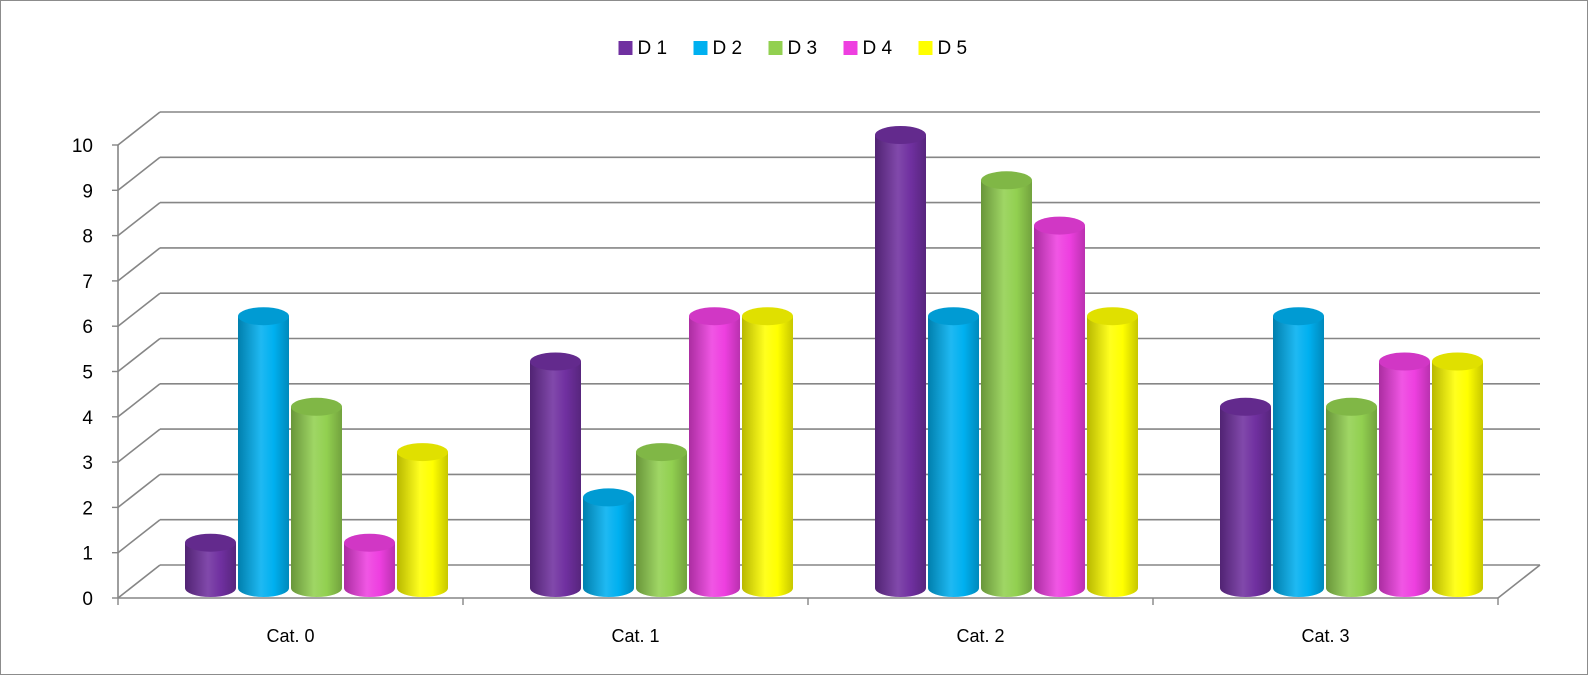  What do you see at coordinates (653, 48) in the screenshot?
I see `legend-label: D 1` at bounding box center [653, 48].